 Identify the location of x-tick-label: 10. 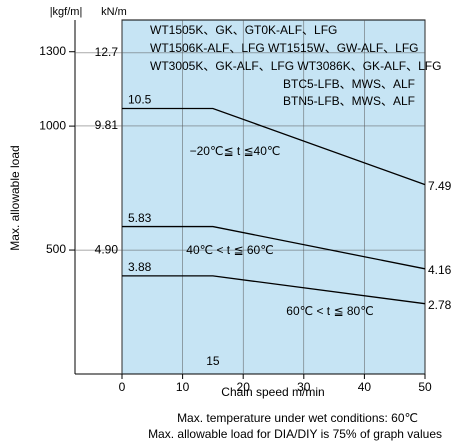
(183, 387).